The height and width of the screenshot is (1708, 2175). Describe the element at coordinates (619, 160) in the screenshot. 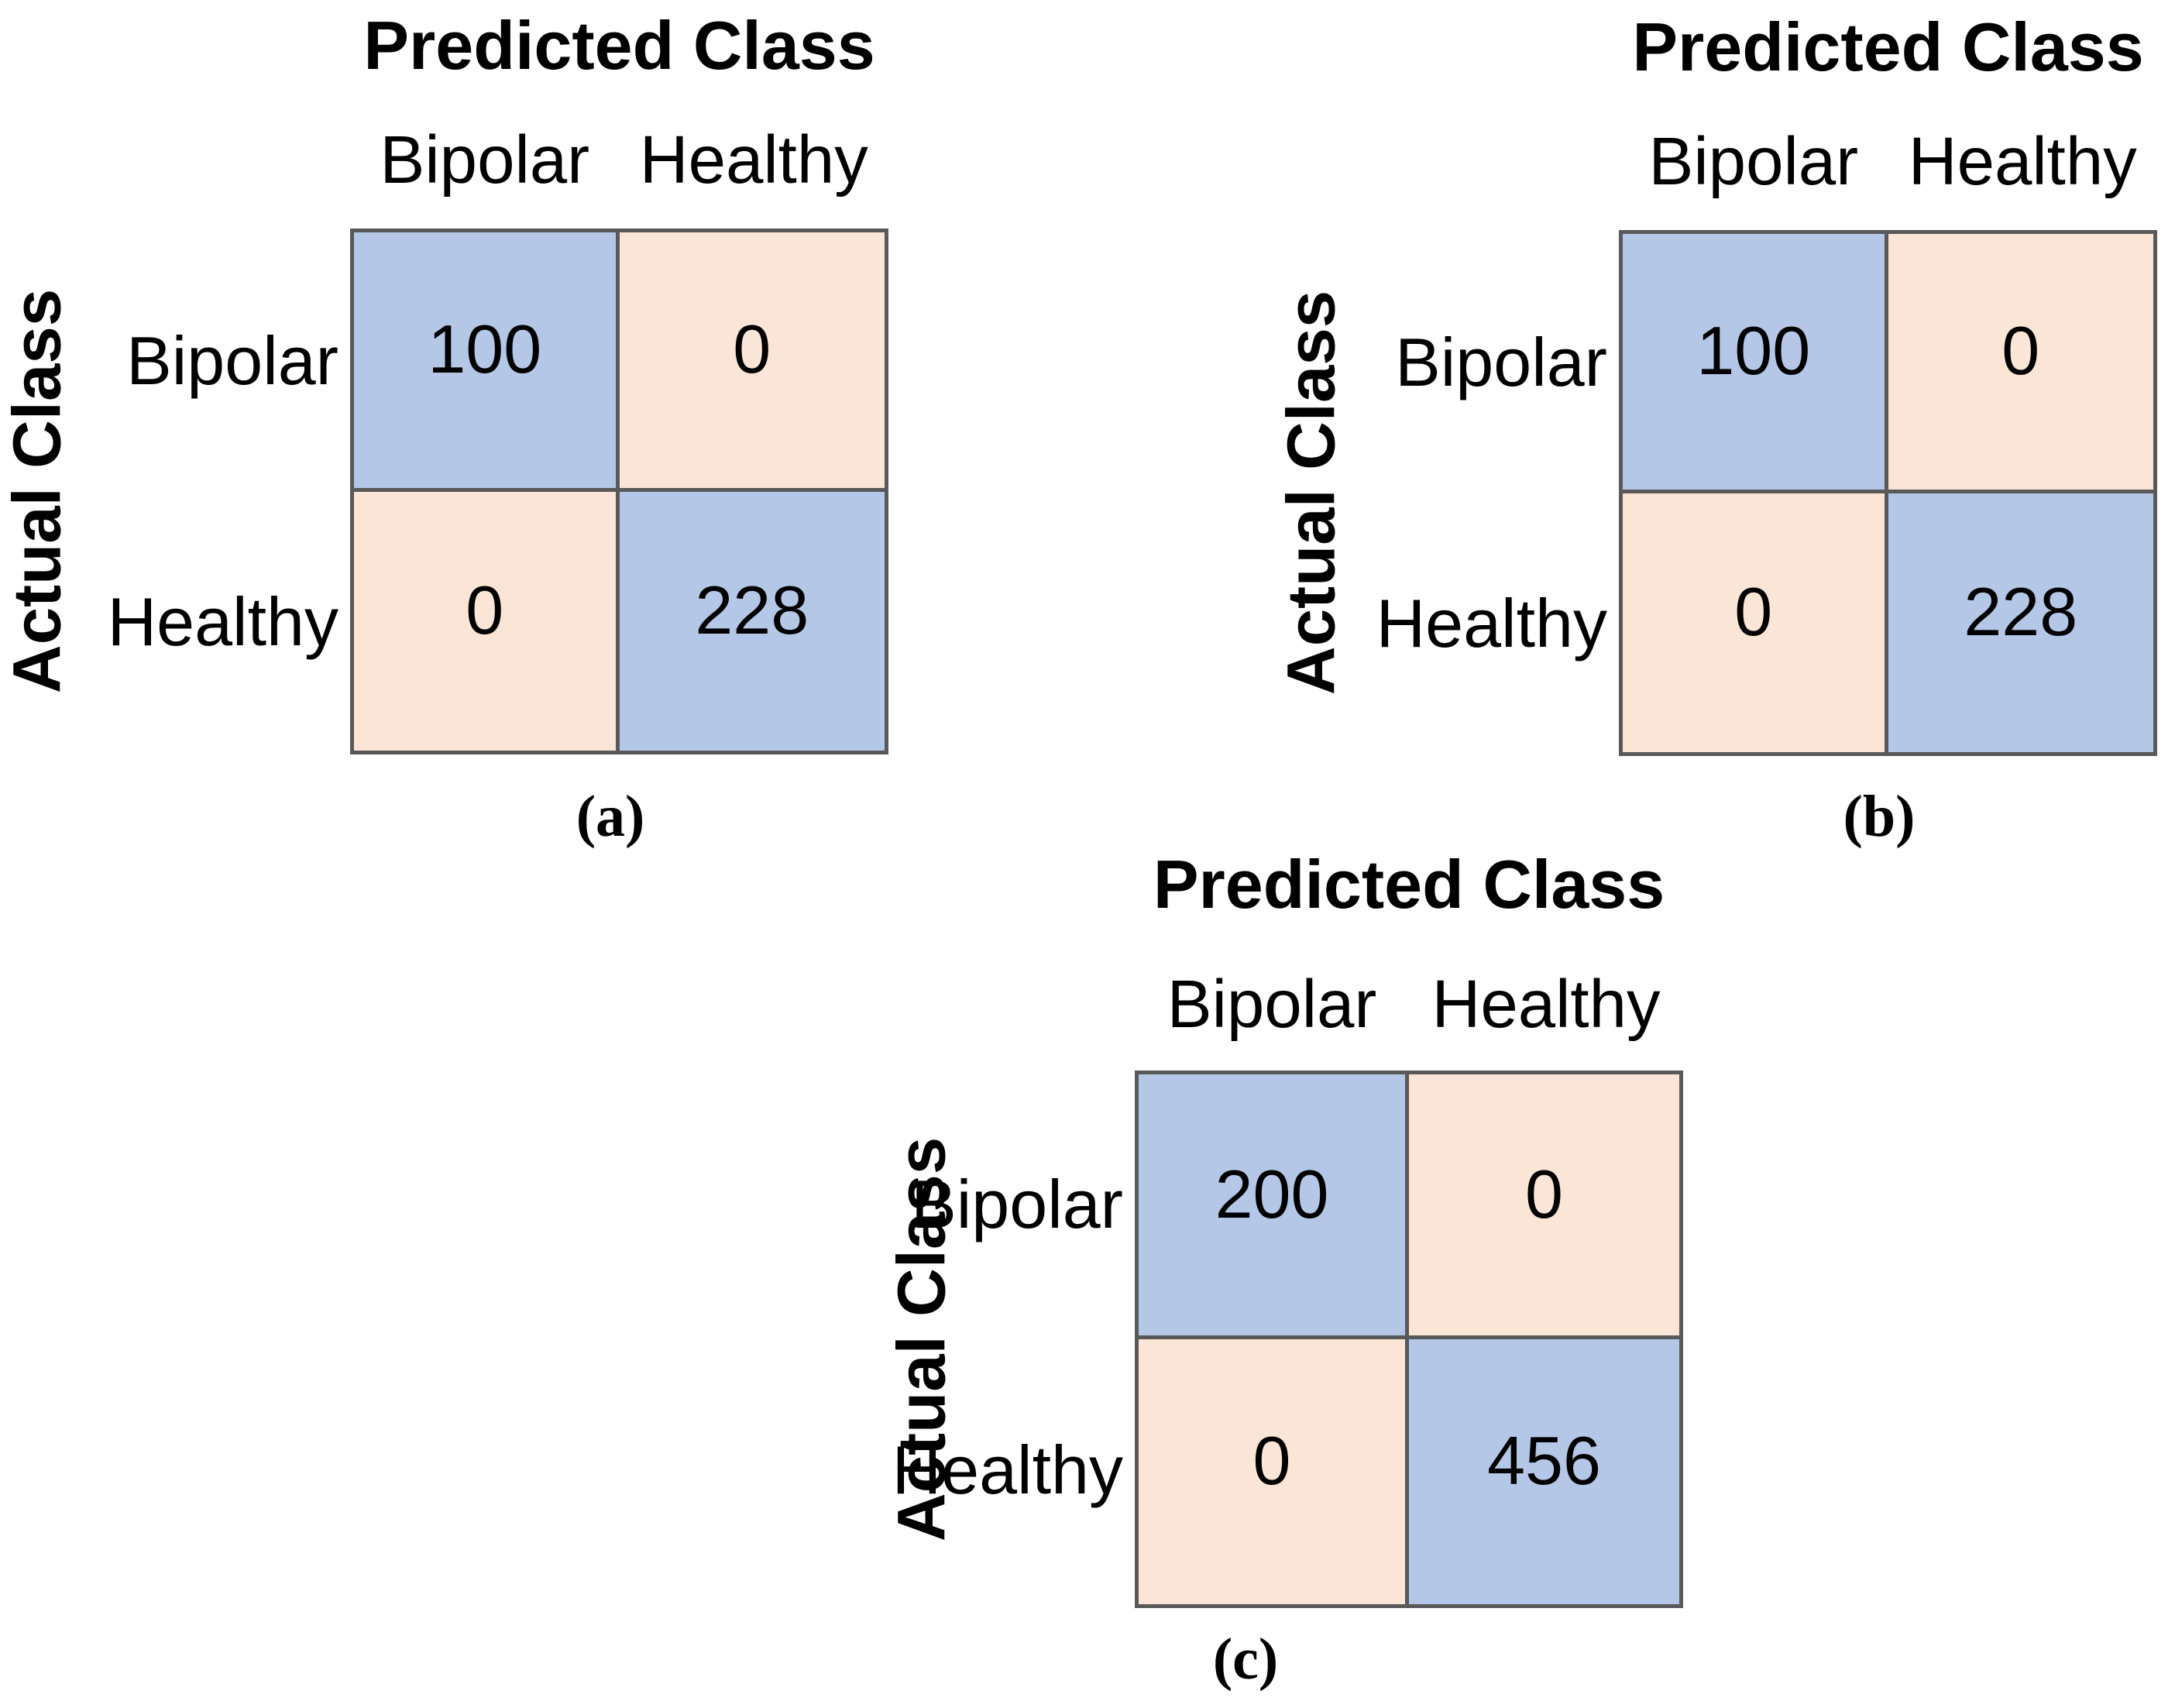

I see `column-labels-a: Bipolar Healthy` at that location.